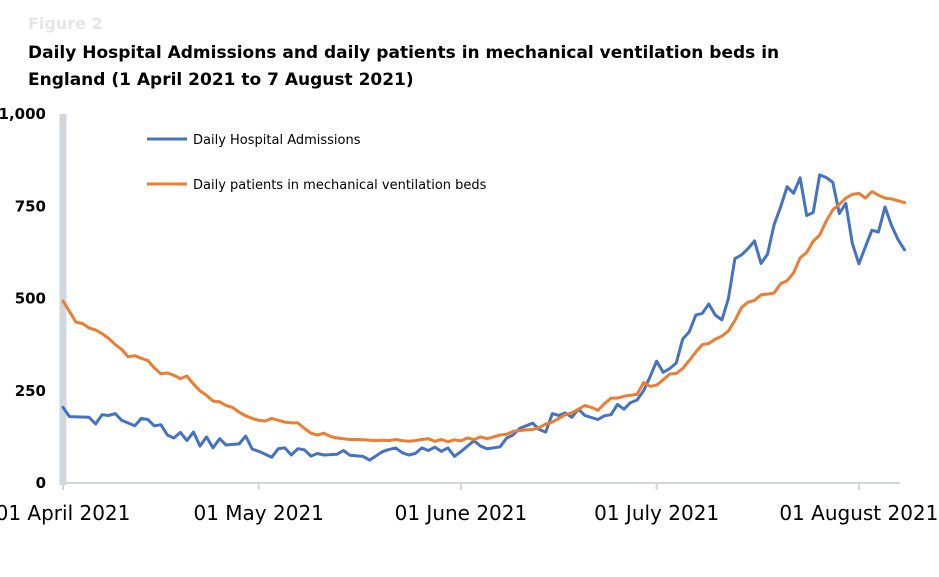  Describe the element at coordinates (33, 298) in the screenshot. I see `y-axis: 0 250 500 750 1,000` at that location.